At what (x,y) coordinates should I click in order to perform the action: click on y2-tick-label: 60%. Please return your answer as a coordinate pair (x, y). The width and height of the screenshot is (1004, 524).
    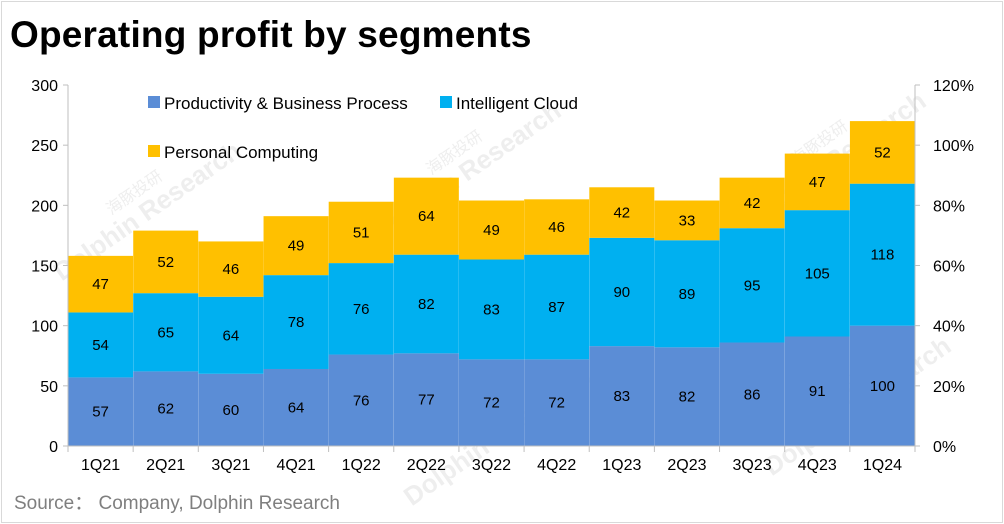
    Looking at the image, I should click on (949, 267).